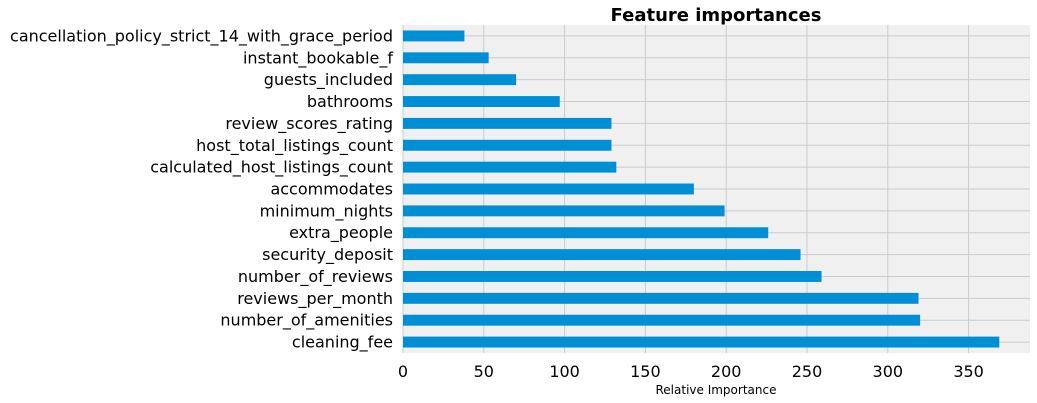 Image resolution: width=1037 pixels, height=403 pixels. Describe the element at coordinates (434, 36) in the screenshot. I see `bar-cancellation_policy_strict_14_with_grace_period` at that location.